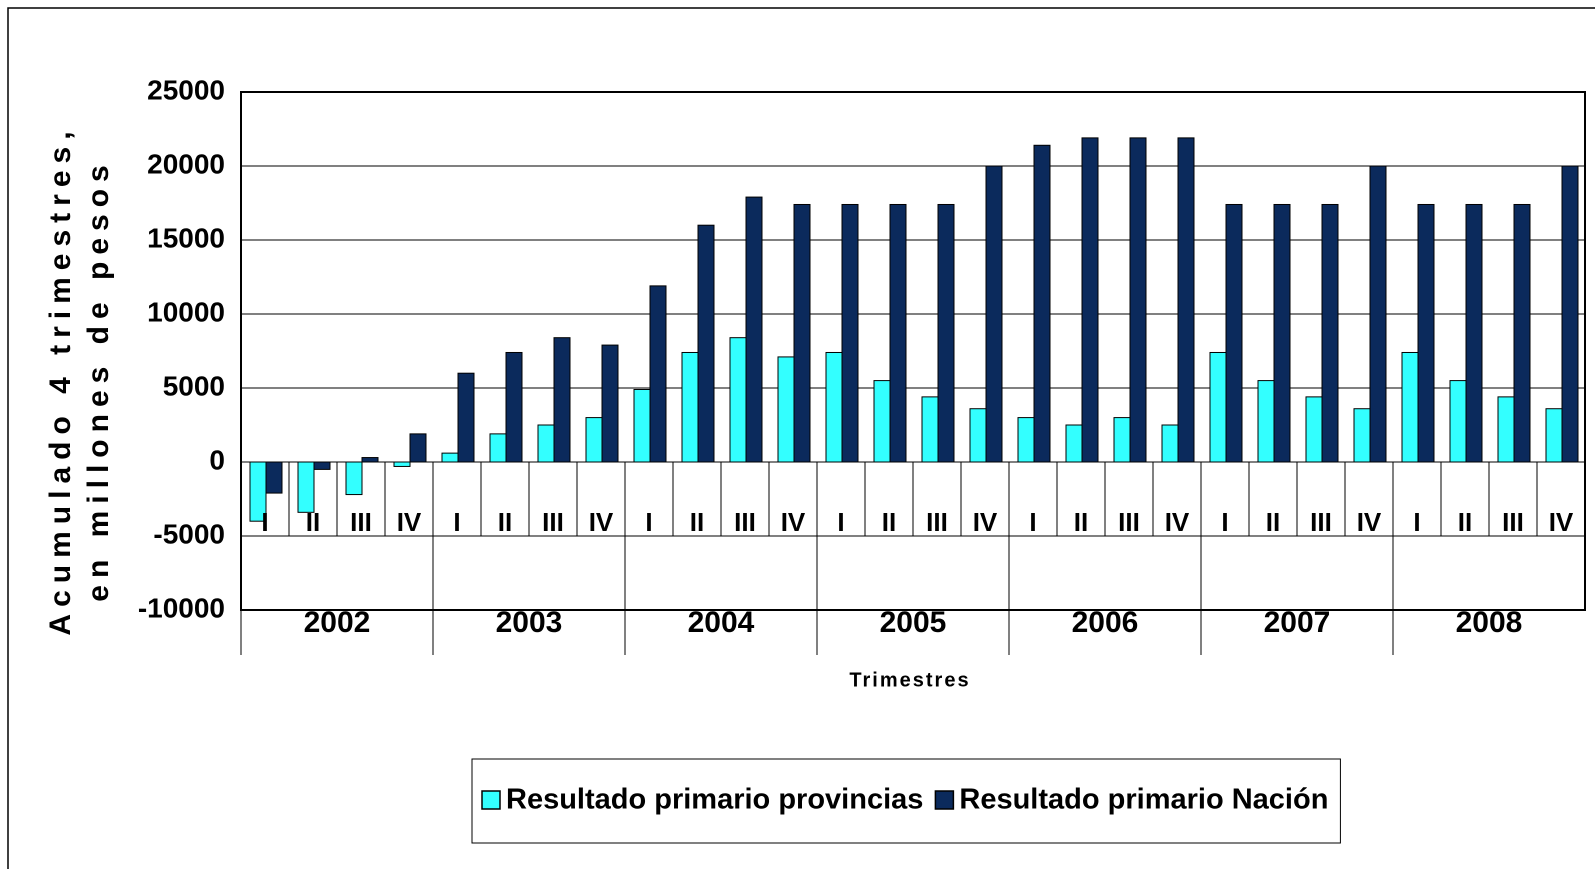 This screenshot has height=869, width=1595. Describe the element at coordinates (189, 533) in the screenshot. I see `y-tick-label: -5000` at that location.